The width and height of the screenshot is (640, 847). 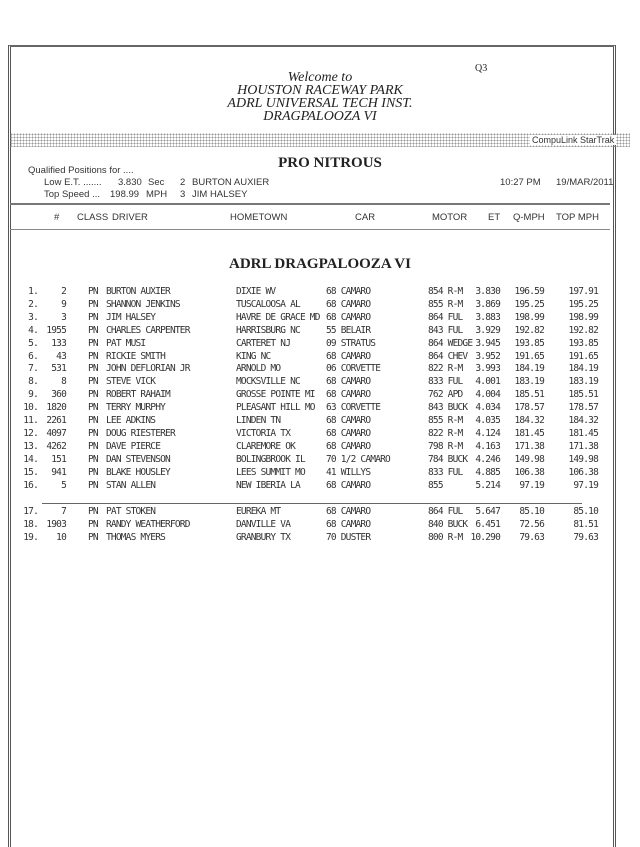 I want to click on cell-car: 70 DUSTER, so click(x=348, y=538).